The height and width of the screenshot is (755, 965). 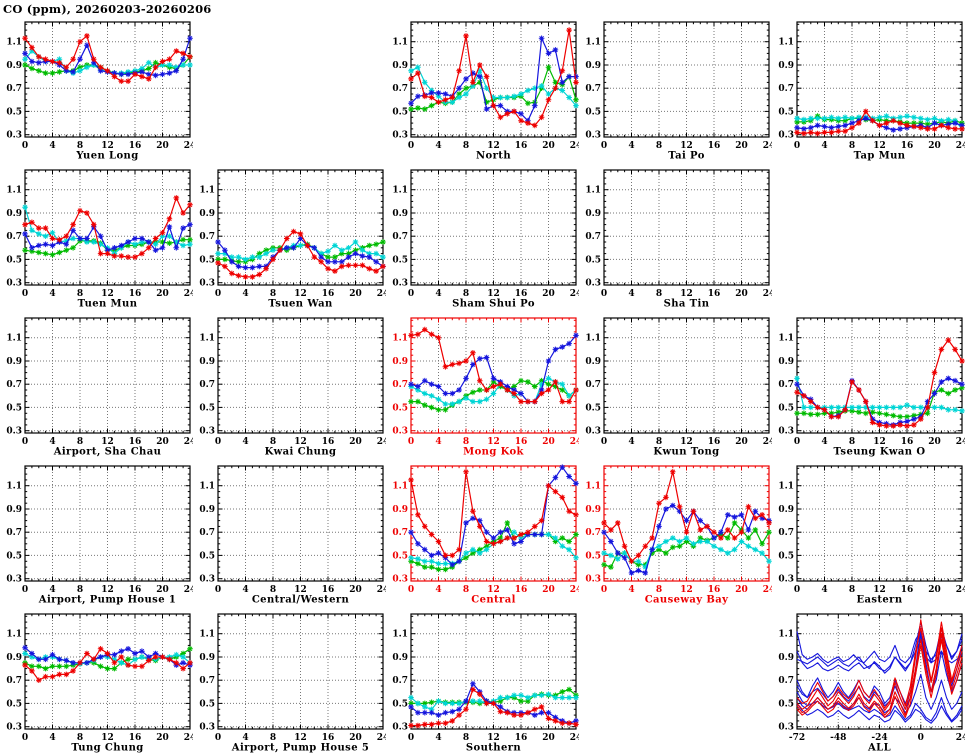 What do you see at coordinates (101, 683) in the screenshot?
I see `chart-tung-chung-plot: 0.3 0.5 0.7 0.9 1.1 0 4 8 12 16 20 24 Tung Chung` at bounding box center [101, 683].